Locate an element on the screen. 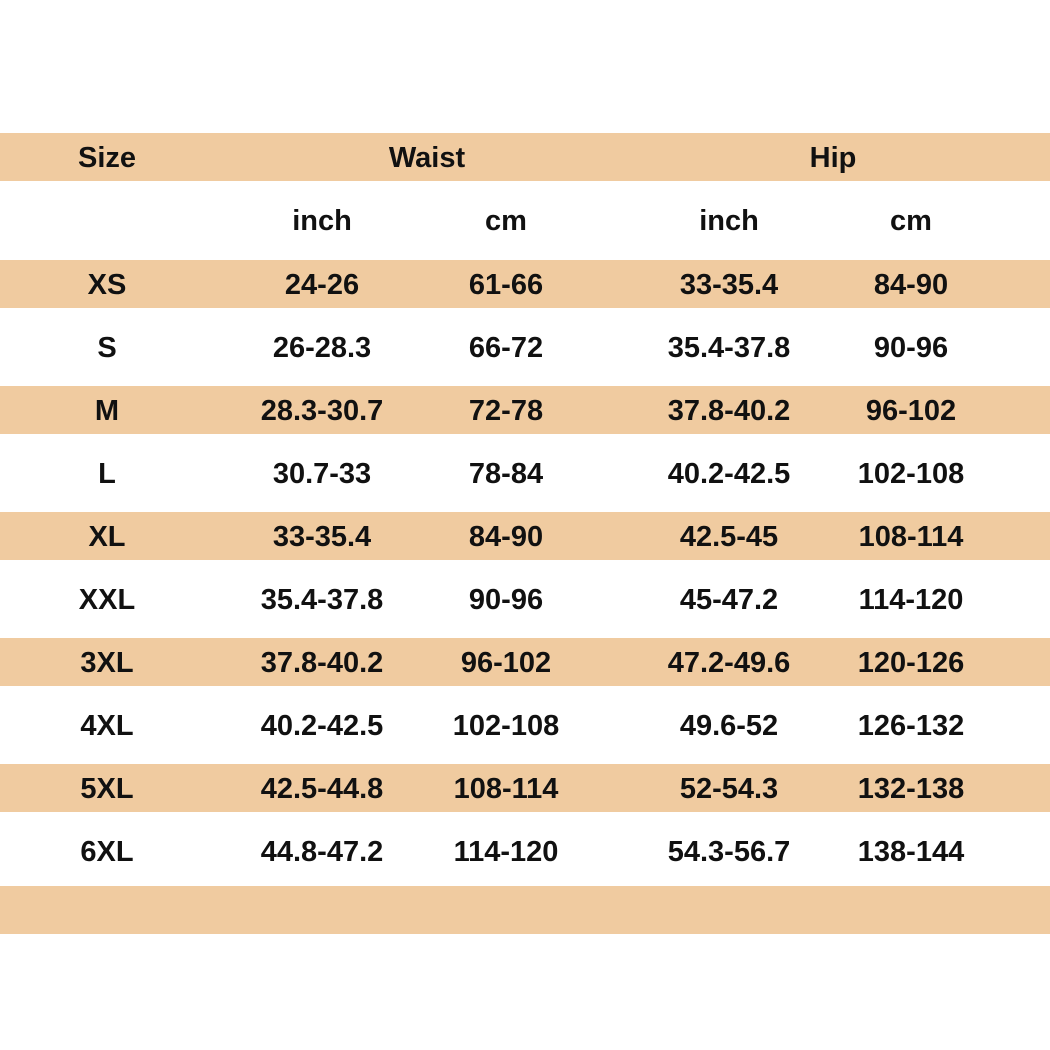 This screenshot has width=1050, height=1050. value-cell: 24-26 is located at coordinates (322, 285).